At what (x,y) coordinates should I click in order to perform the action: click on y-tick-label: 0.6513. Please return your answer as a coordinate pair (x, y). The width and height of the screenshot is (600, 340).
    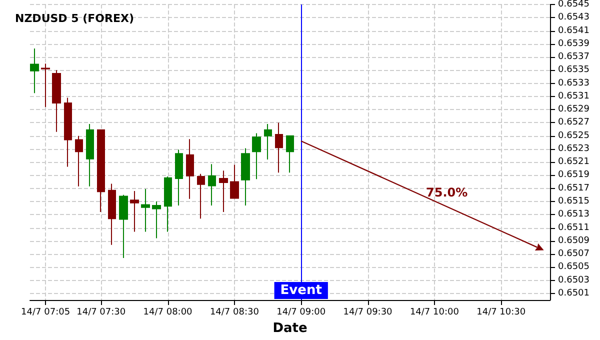
    Looking at the image, I should click on (574, 215).